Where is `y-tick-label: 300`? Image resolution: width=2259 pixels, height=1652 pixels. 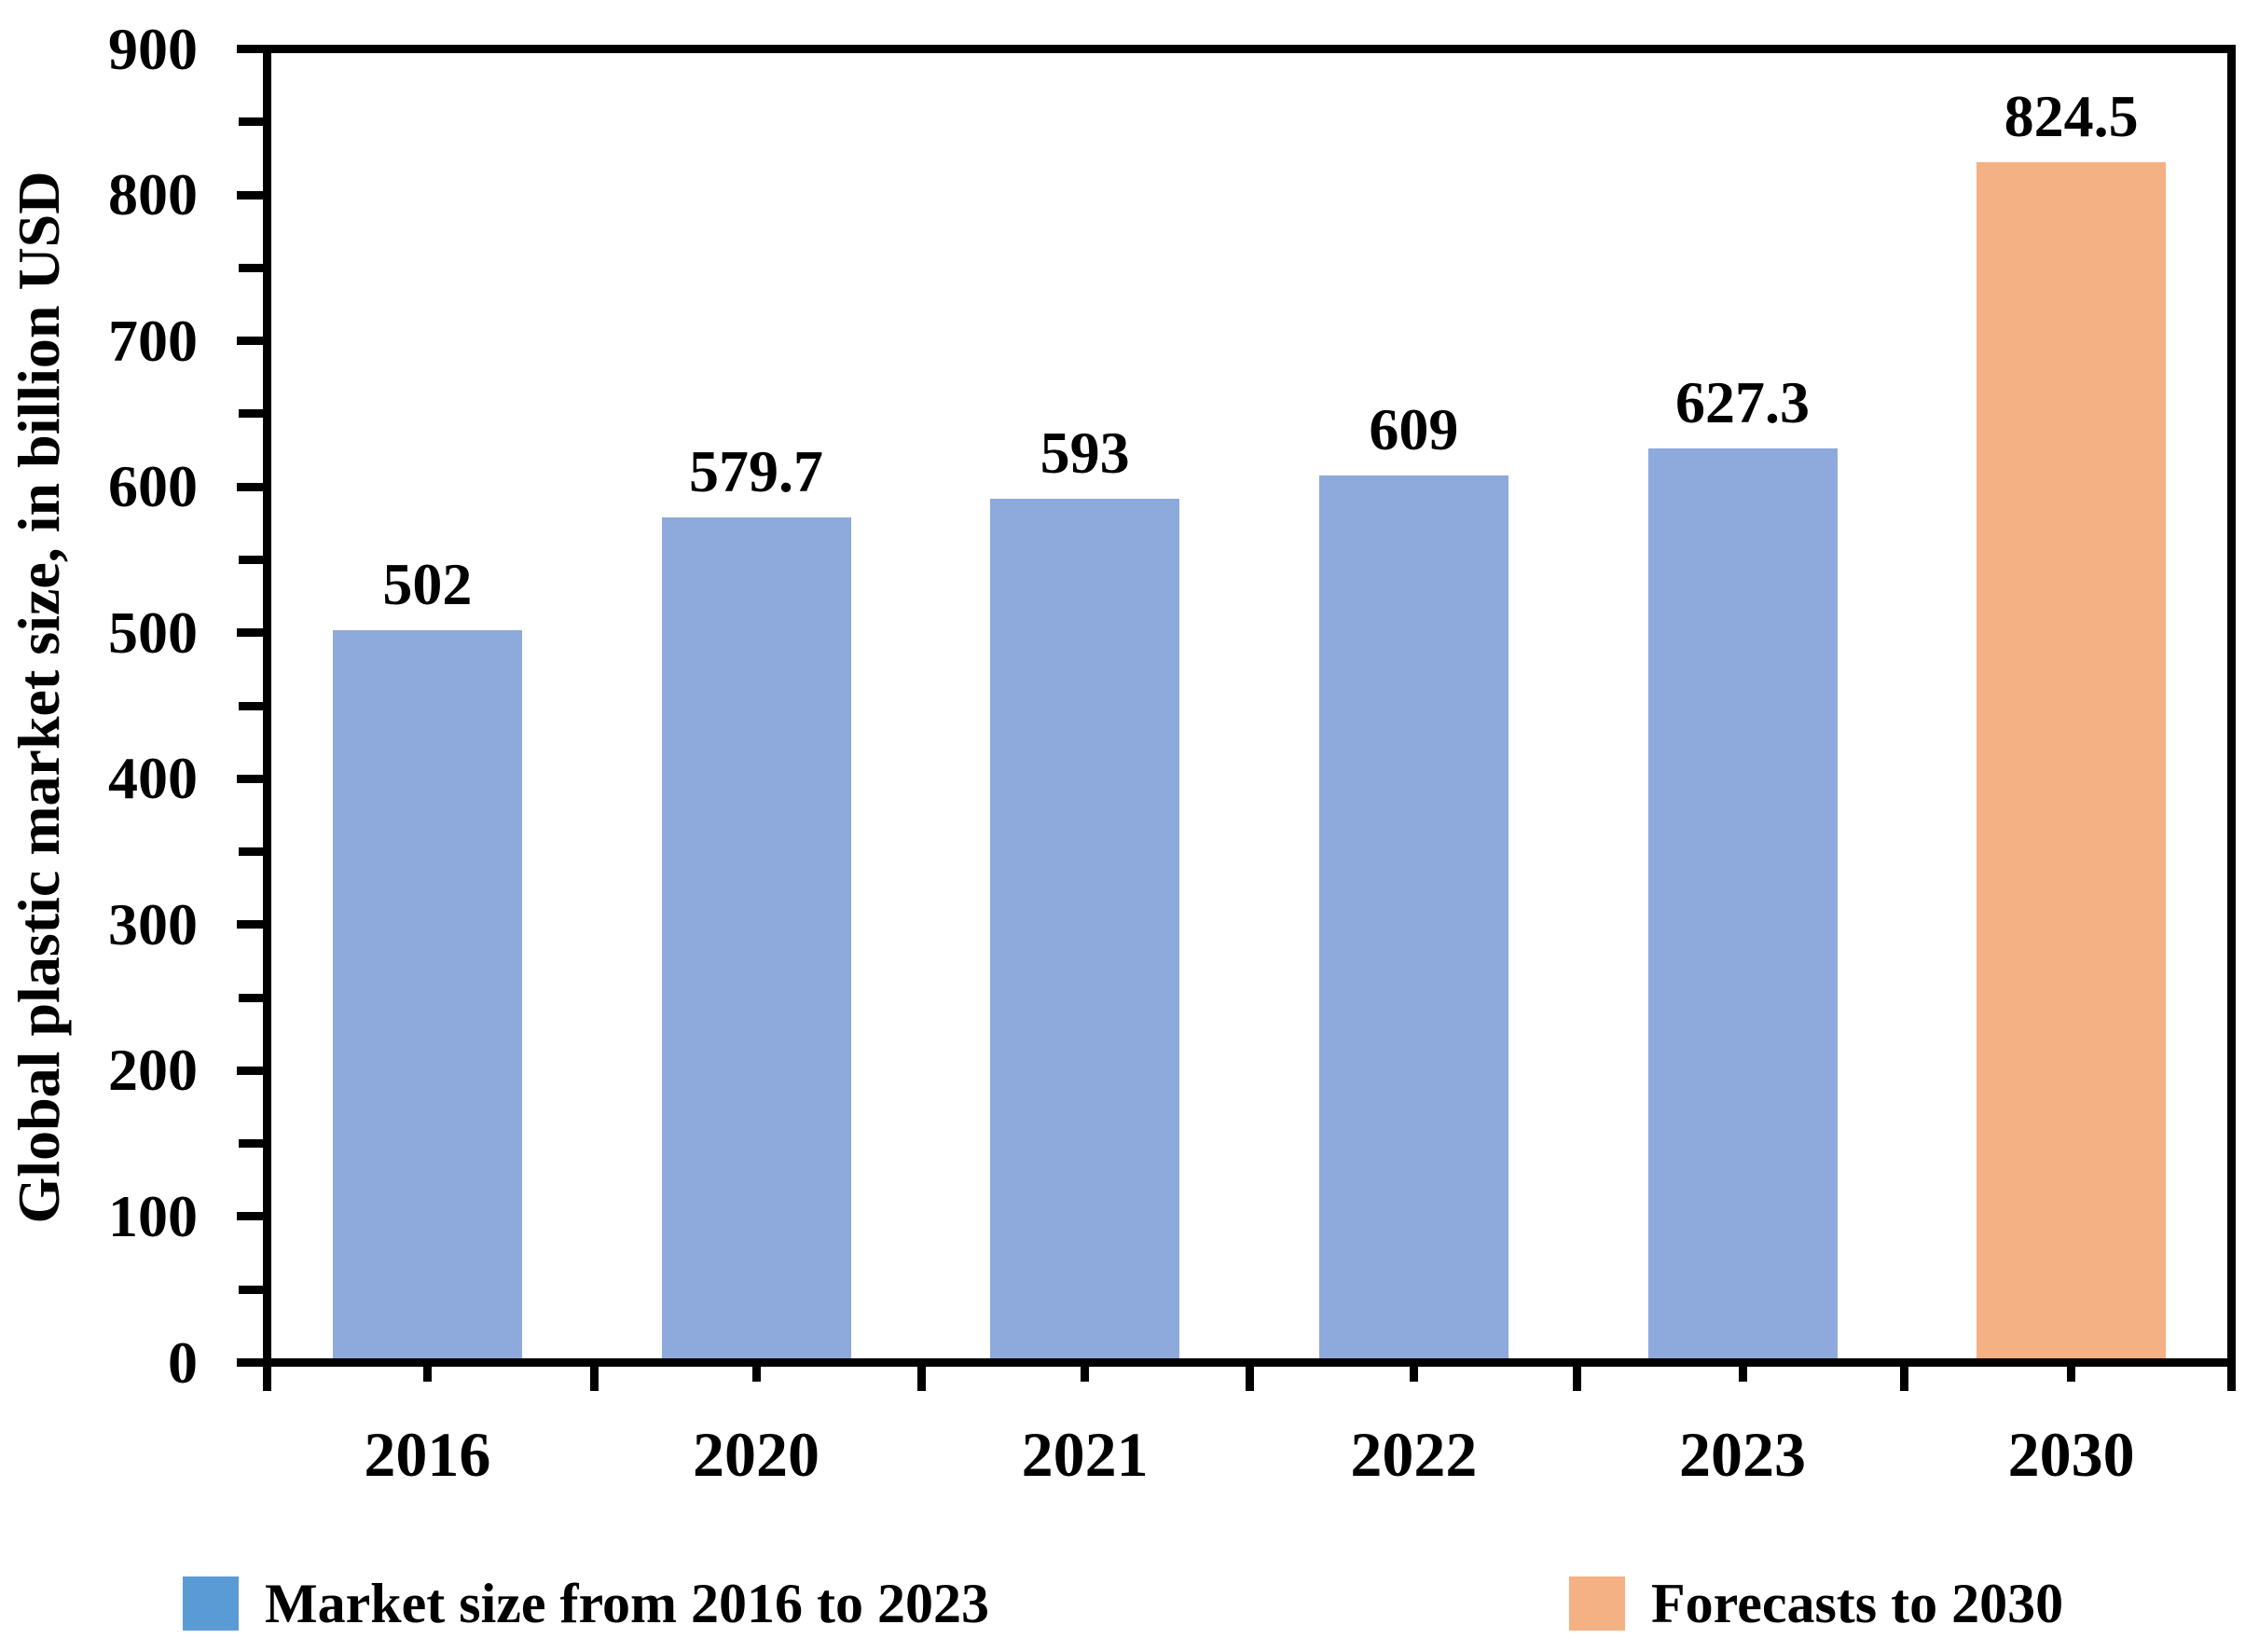
y-tick-label: 300 is located at coordinates (153, 924).